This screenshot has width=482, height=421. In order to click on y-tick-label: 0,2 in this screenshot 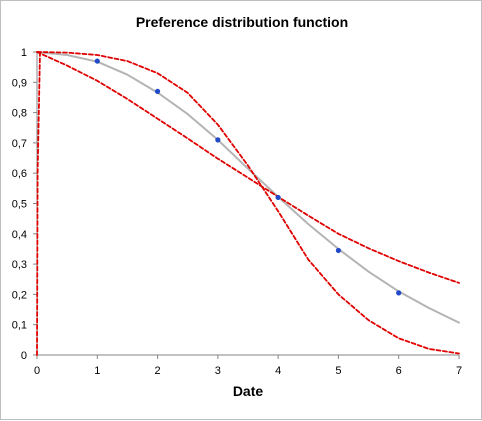, I will do `click(19, 295)`.